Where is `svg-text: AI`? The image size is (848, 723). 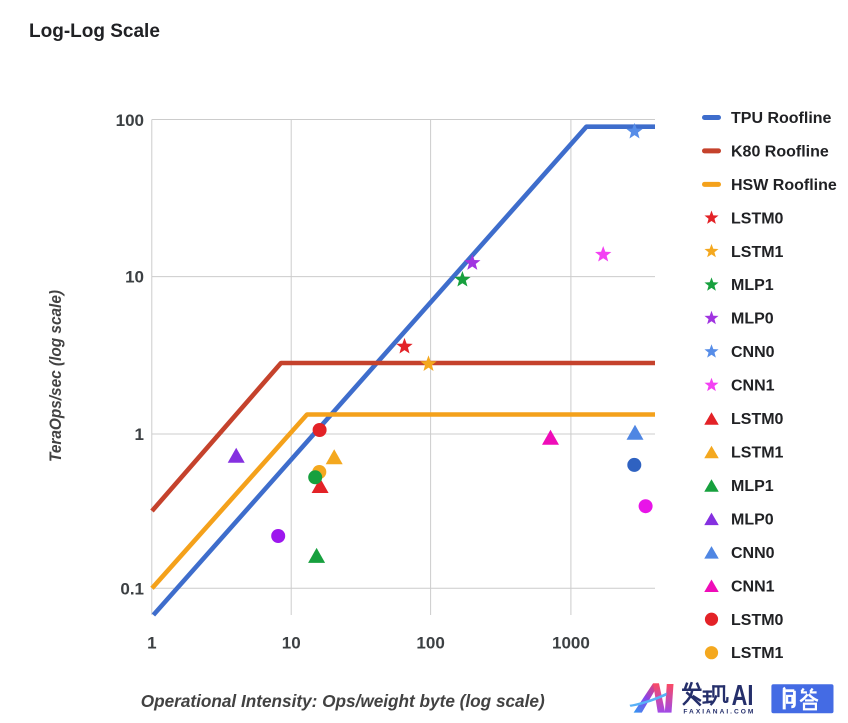
svg-text: AI is located at coordinates (743, 696).